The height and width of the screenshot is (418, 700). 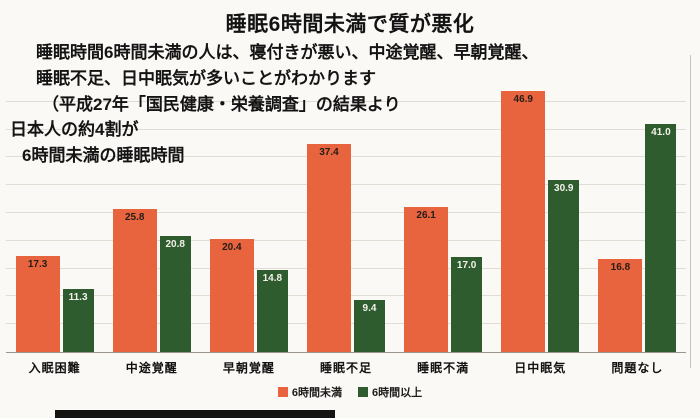 What do you see at coordinates (151, 368) in the screenshot?
I see `category-label: 中途覚醒` at bounding box center [151, 368].